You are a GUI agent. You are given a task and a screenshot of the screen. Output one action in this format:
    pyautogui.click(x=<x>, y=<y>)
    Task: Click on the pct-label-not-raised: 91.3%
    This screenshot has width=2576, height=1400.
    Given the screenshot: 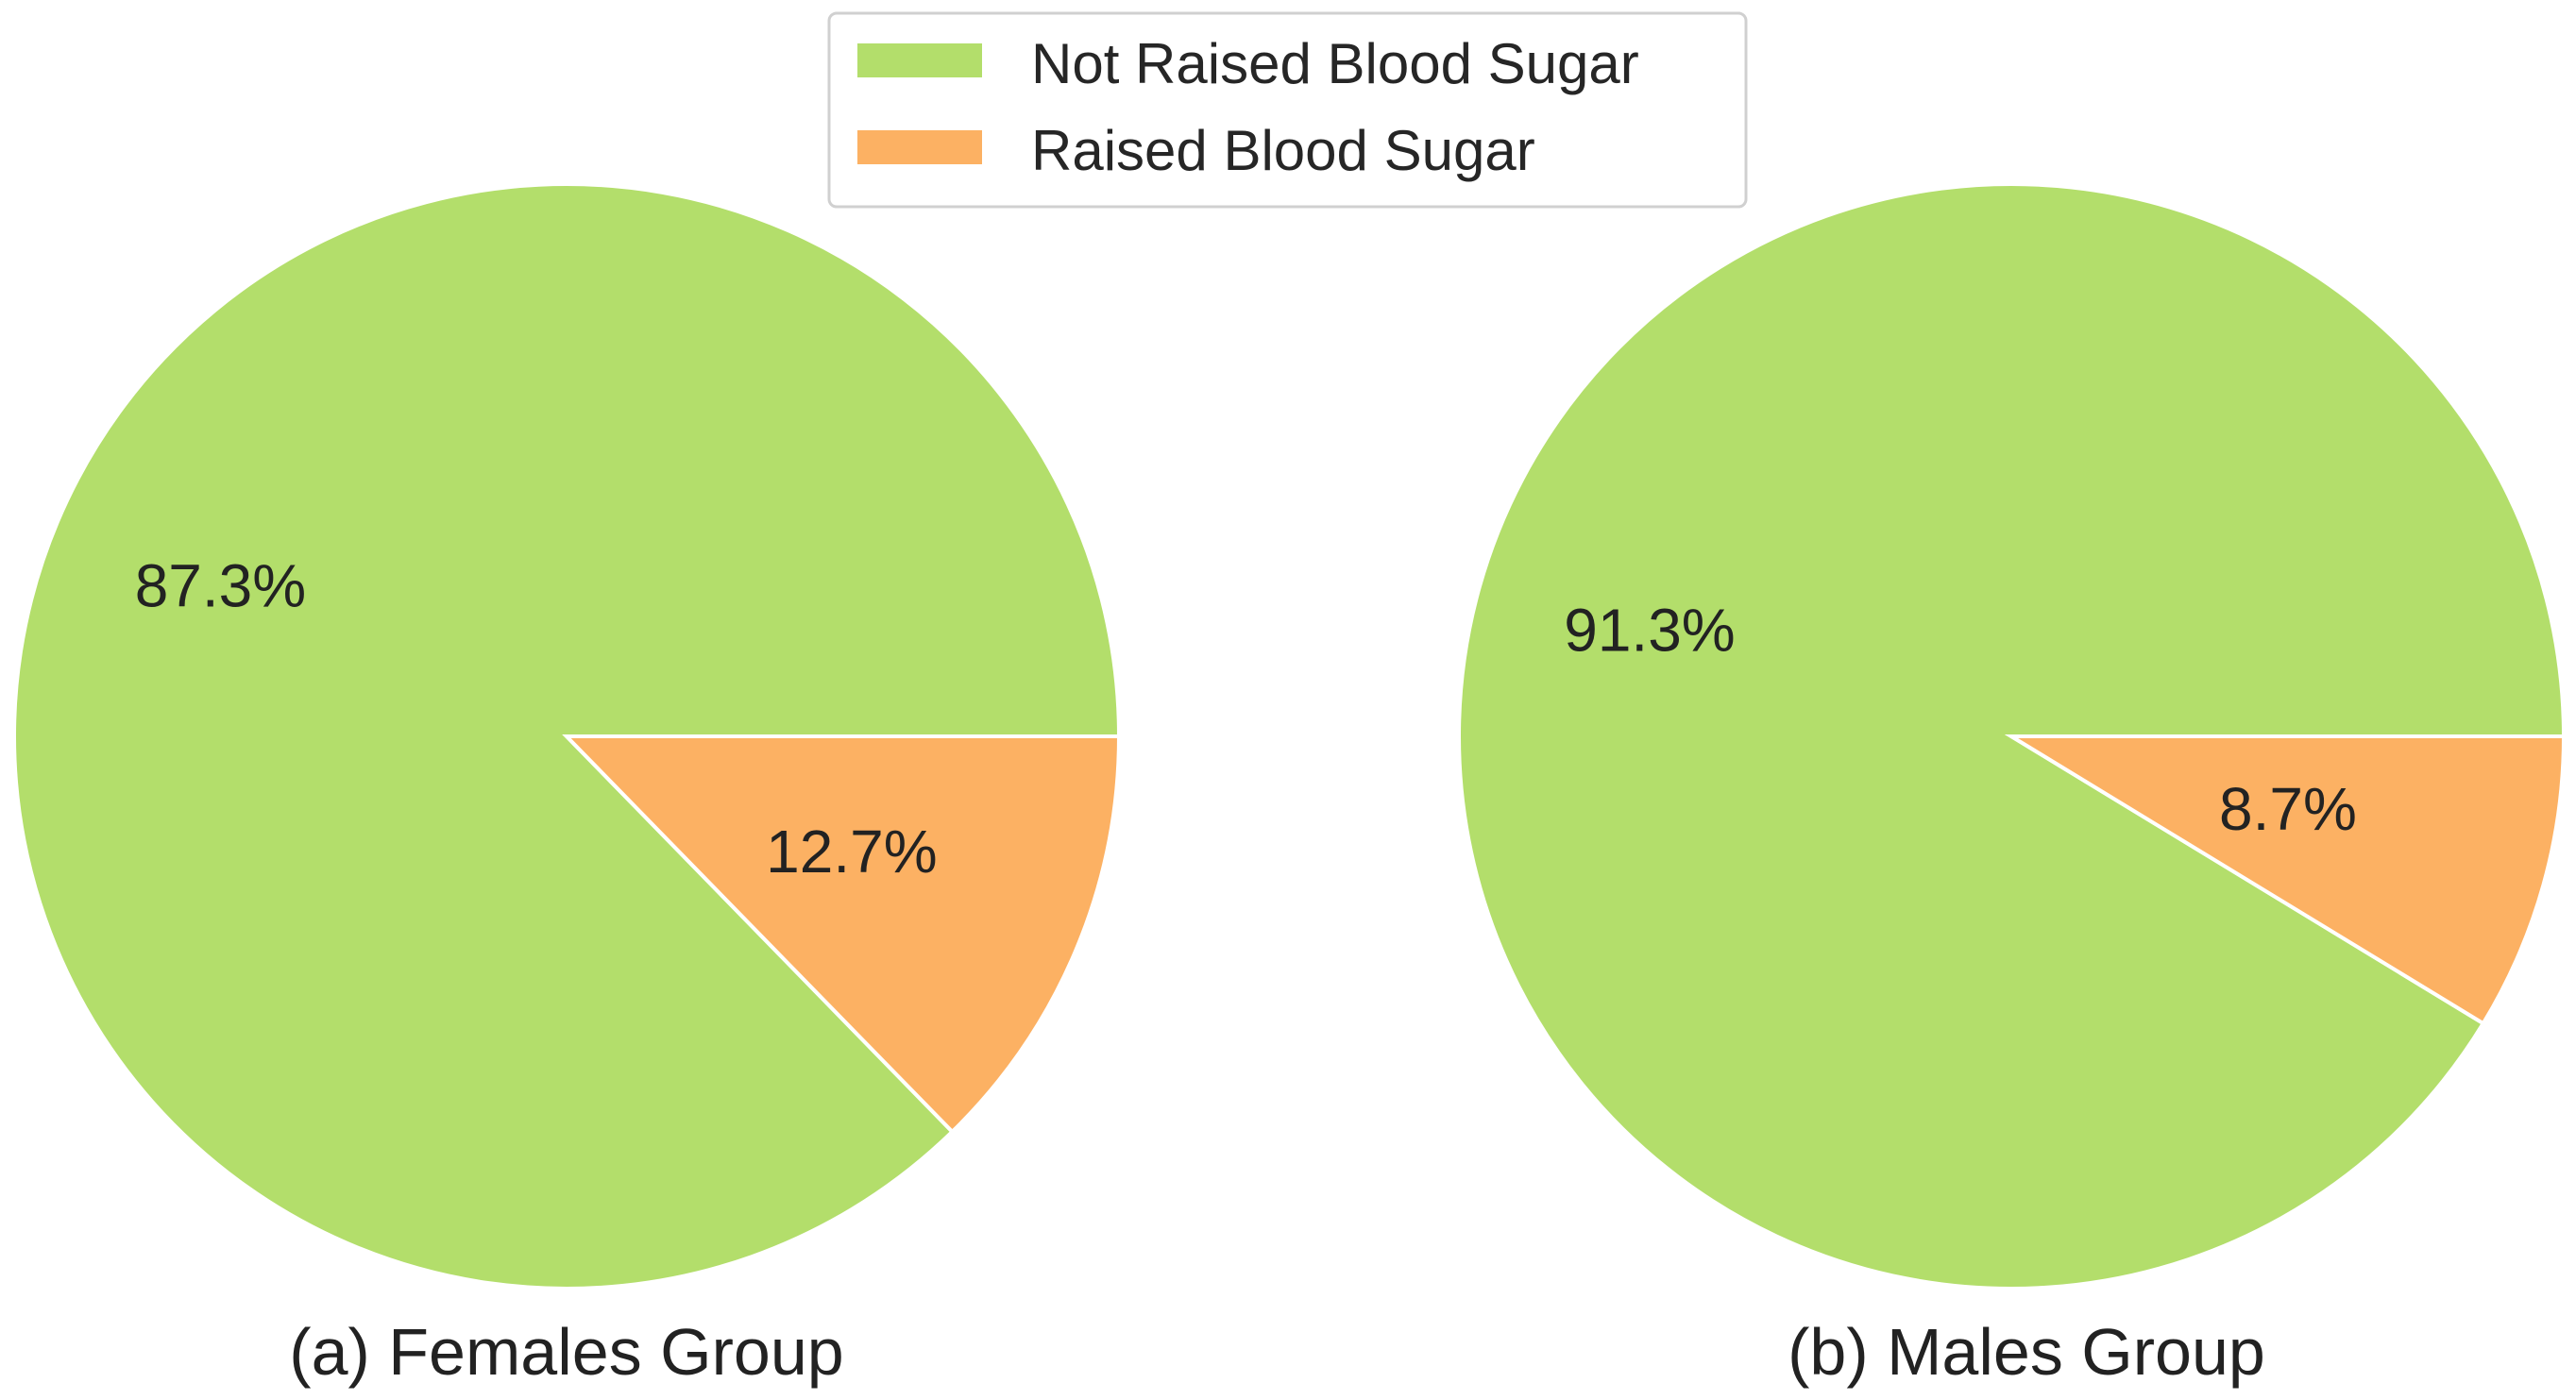 What is the action you would take?
    pyautogui.click(x=1649, y=631)
    